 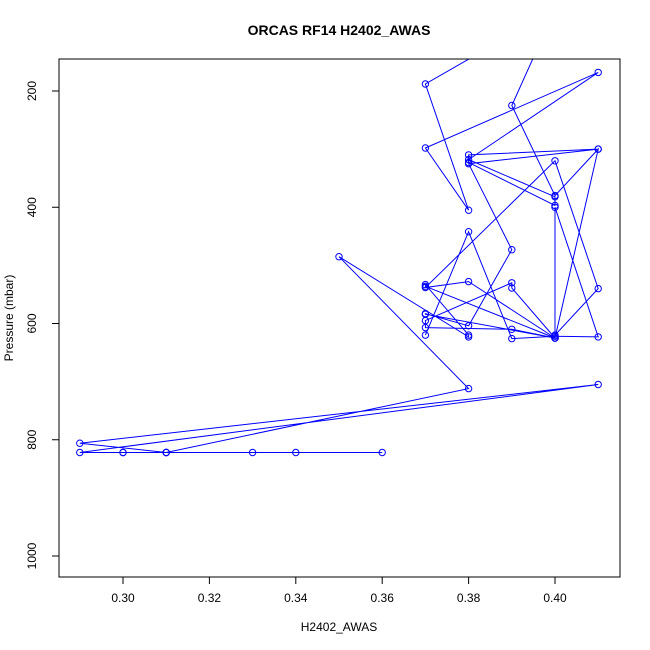 I want to click on x-tick-label: 0.34, so click(x=296, y=598).